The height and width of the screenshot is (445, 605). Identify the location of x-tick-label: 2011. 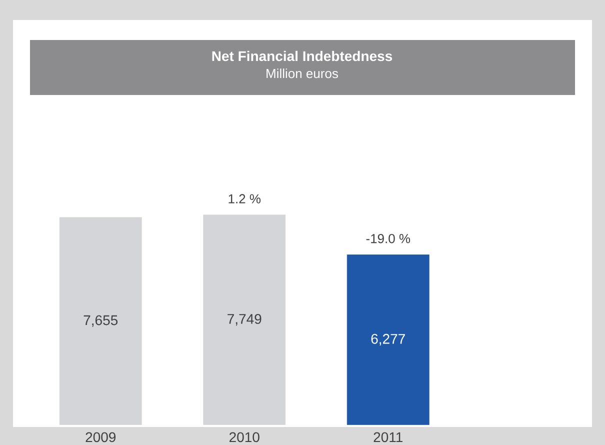
(388, 437).